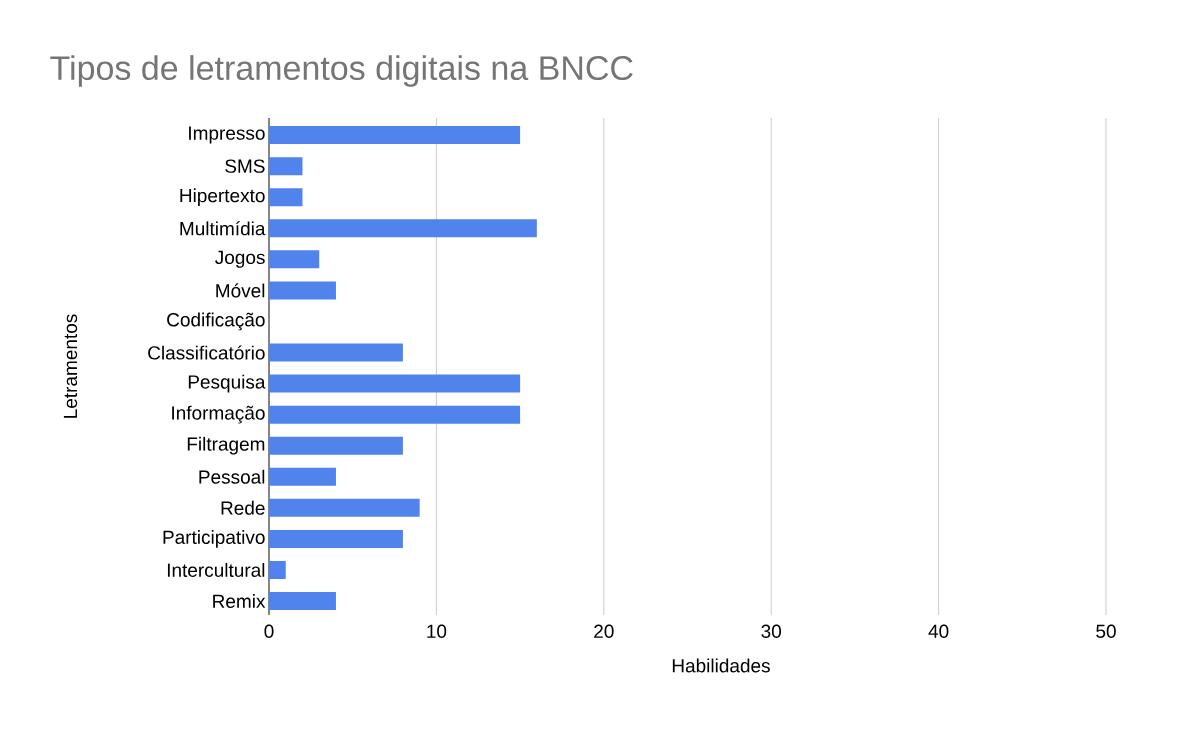  What do you see at coordinates (218, 414) in the screenshot?
I see `y-tick-label: Informação` at bounding box center [218, 414].